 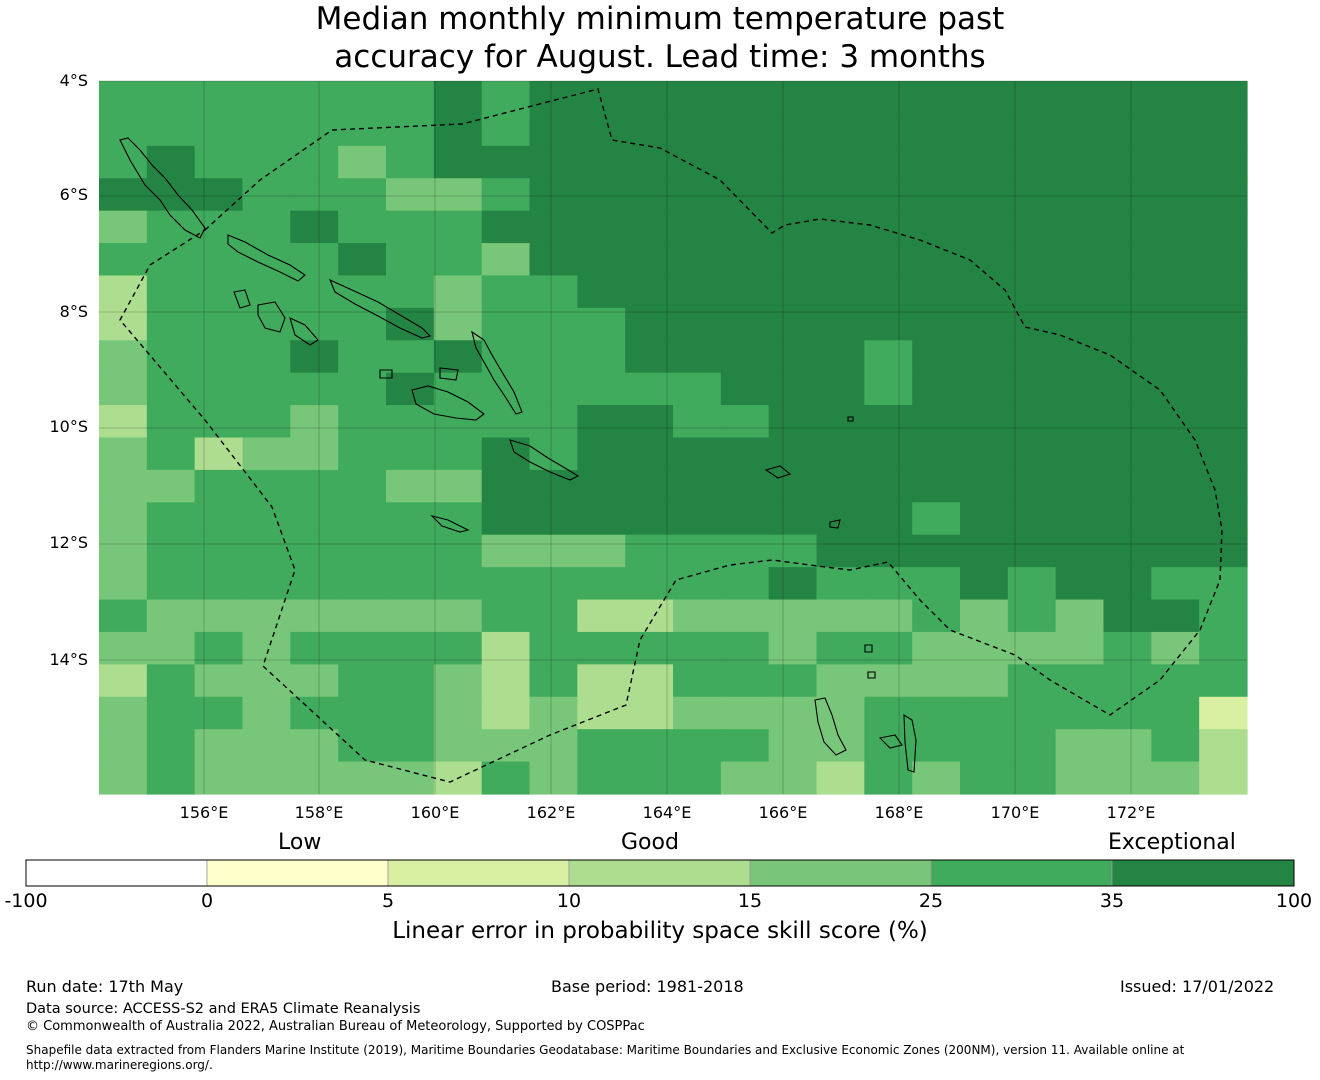 I want to click on bougainville-coast, so click(x=162, y=188).